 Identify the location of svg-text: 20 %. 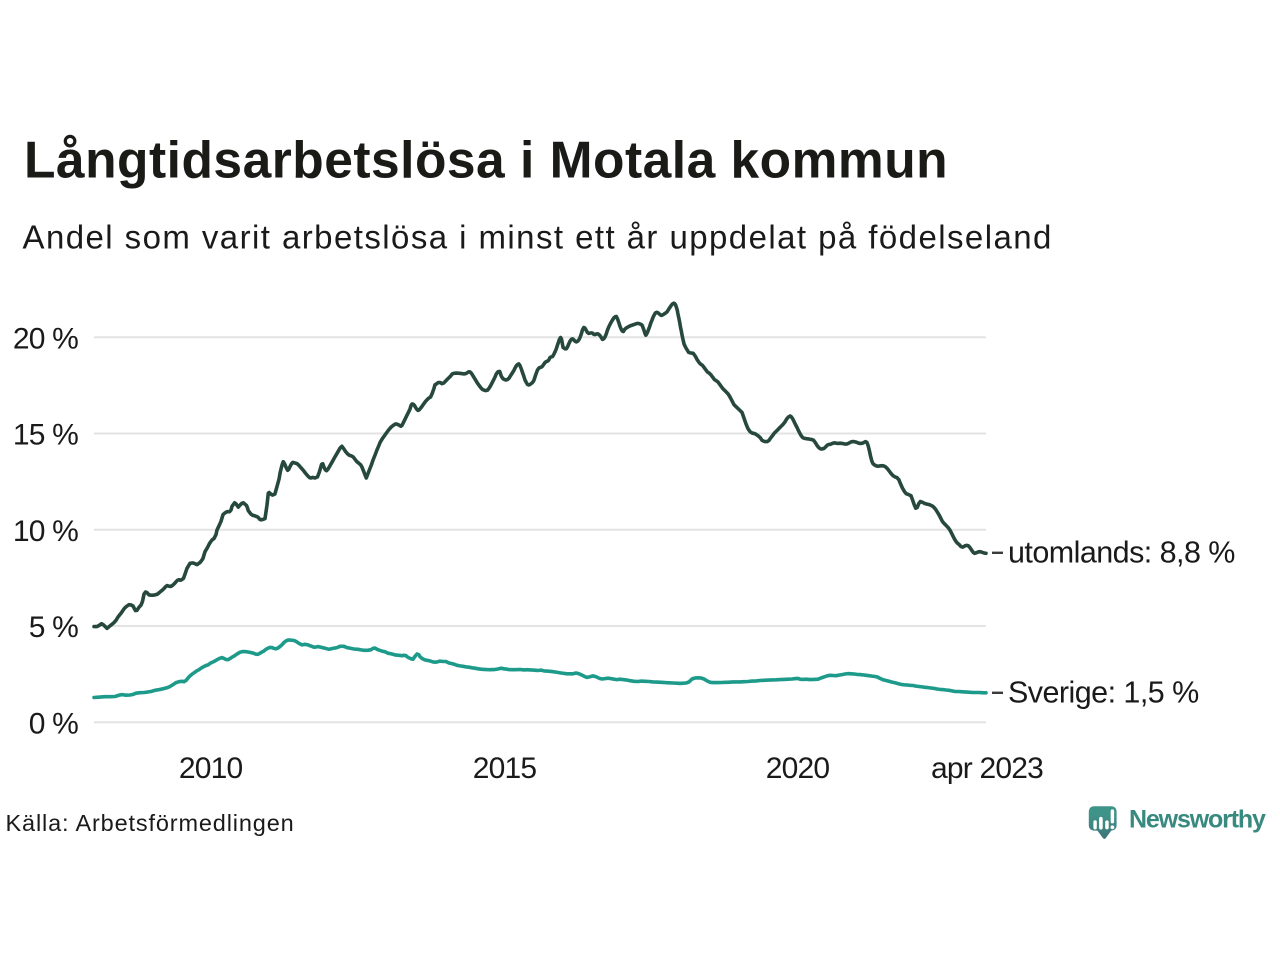
(45, 339).